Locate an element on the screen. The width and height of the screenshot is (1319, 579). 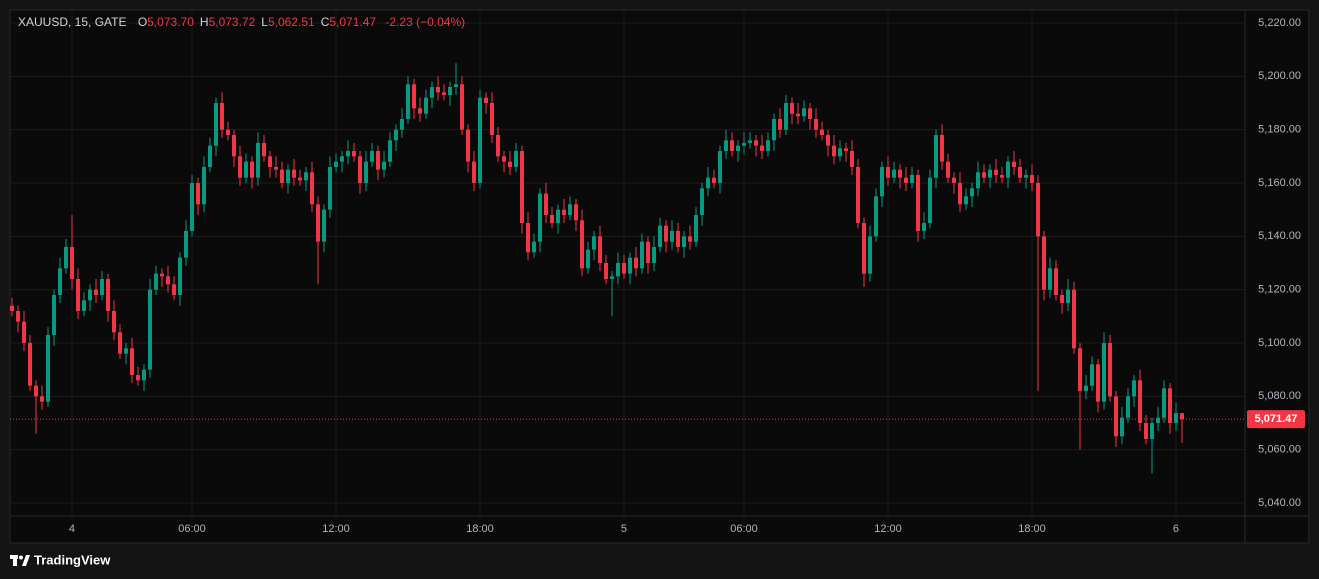
x-tick-label: 5 is located at coordinates (624, 529).